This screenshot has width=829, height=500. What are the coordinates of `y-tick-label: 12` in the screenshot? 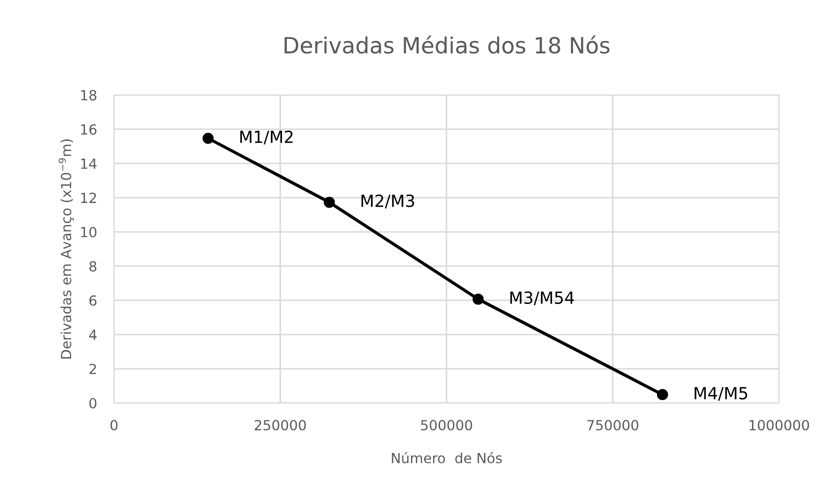 It's located at (88, 197).